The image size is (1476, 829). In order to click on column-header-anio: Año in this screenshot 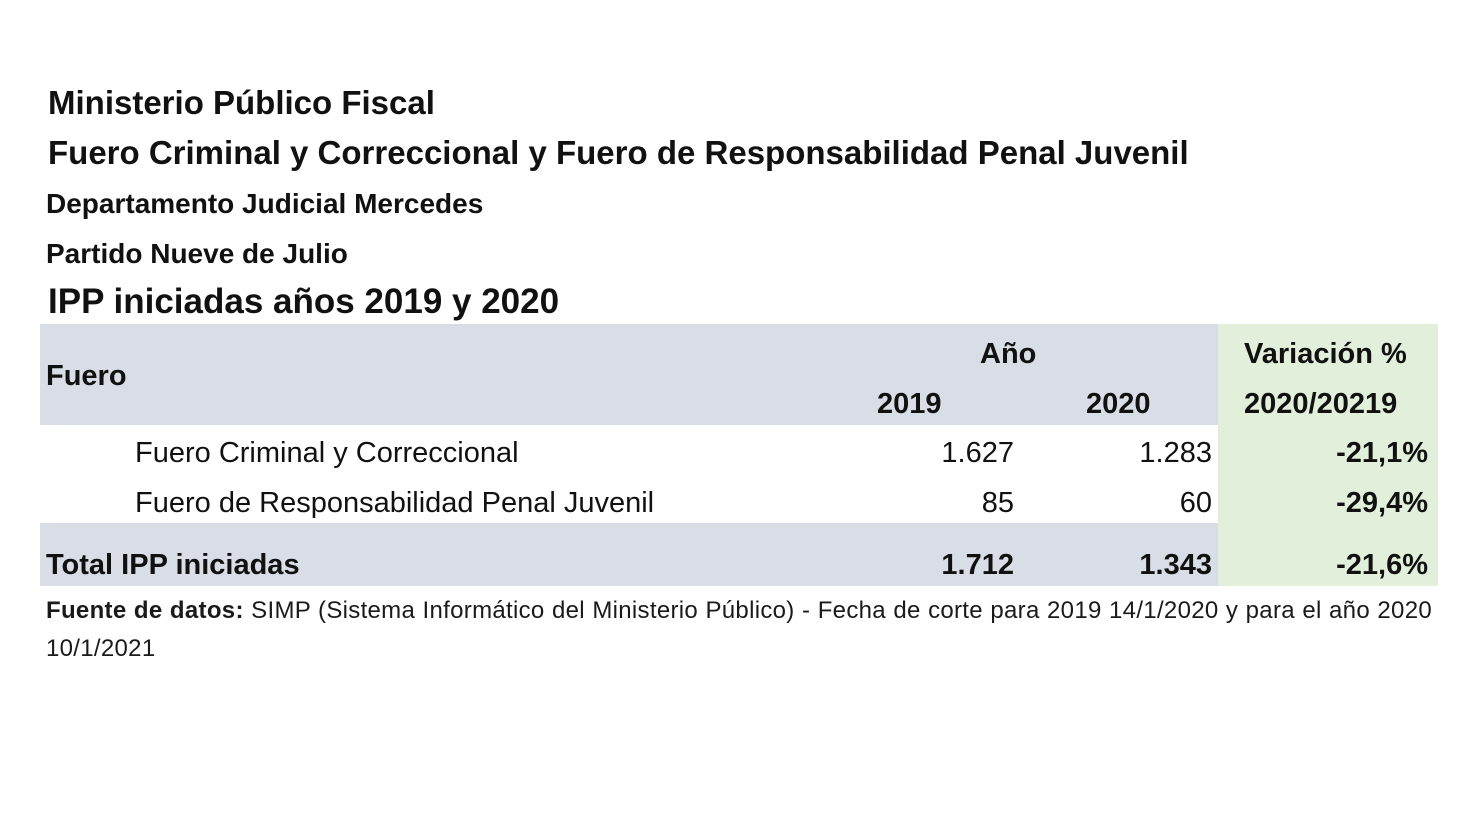, I will do `click(1008, 354)`.